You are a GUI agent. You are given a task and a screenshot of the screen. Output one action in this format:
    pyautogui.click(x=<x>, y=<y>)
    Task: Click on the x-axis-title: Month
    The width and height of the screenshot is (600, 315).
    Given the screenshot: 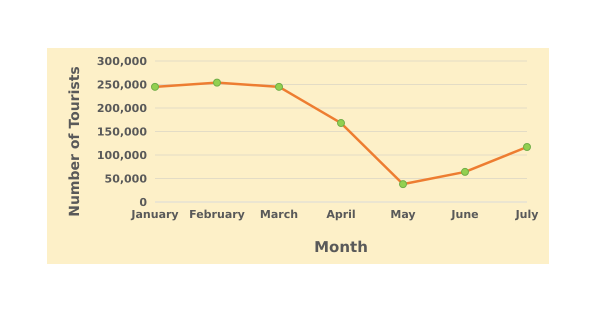 What is the action you would take?
    pyautogui.click(x=341, y=247)
    